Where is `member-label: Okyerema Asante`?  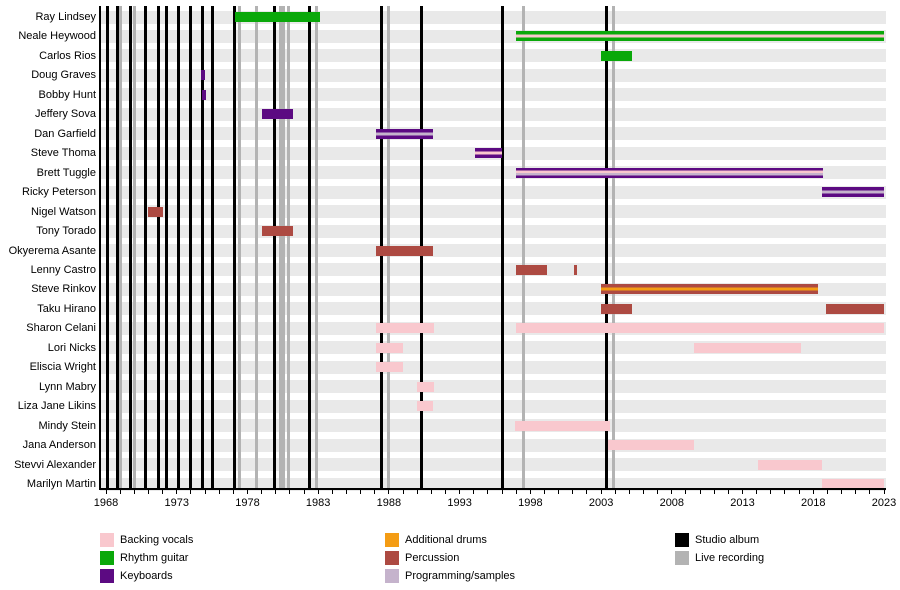
member-label: Okyerema Asante is located at coordinates (52, 250).